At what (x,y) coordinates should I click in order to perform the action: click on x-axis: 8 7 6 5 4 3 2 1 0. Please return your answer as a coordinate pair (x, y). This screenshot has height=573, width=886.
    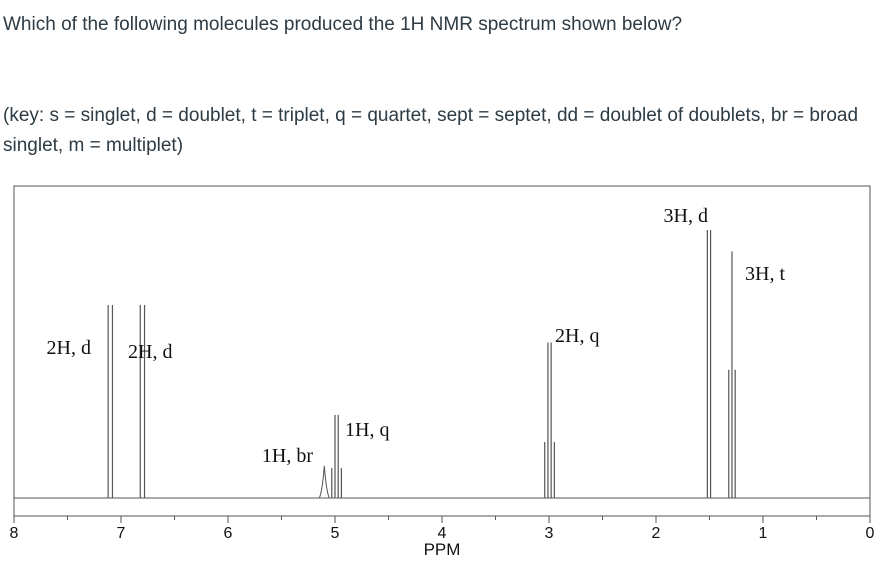
    Looking at the image, I should click on (442, 528).